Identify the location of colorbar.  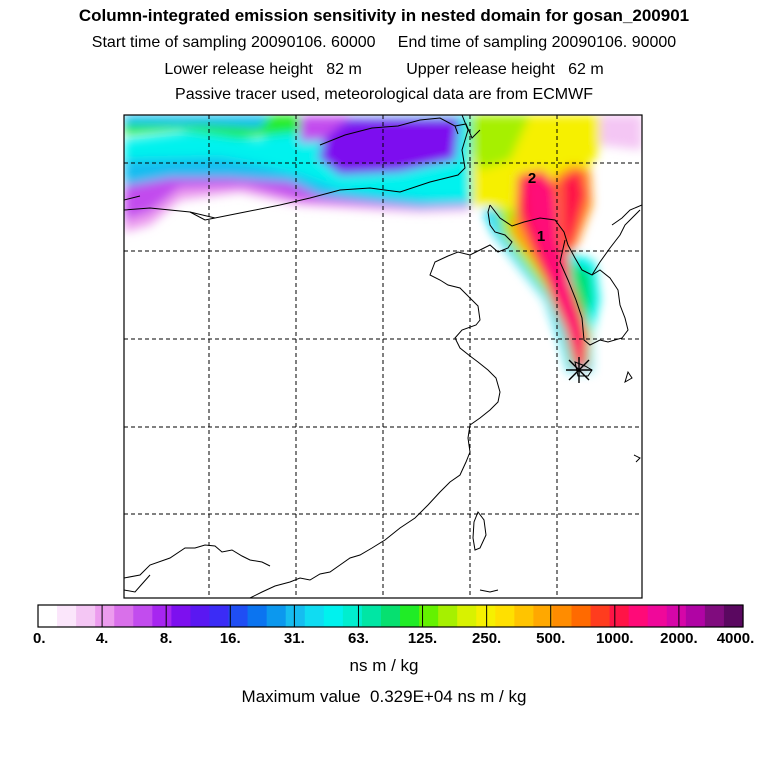
(390, 616).